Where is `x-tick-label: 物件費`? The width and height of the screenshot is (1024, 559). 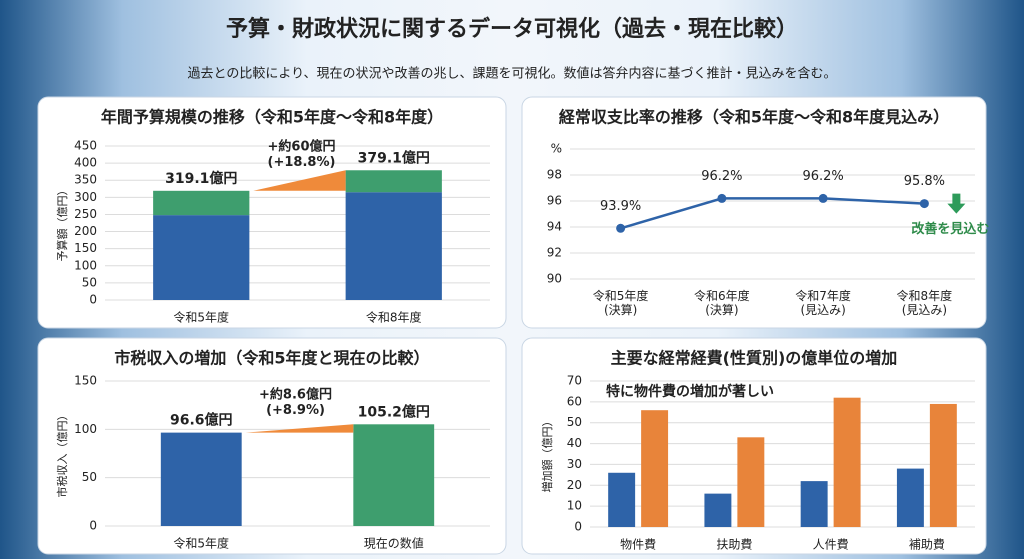
x-tick-label: 物件費 is located at coordinates (638, 544).